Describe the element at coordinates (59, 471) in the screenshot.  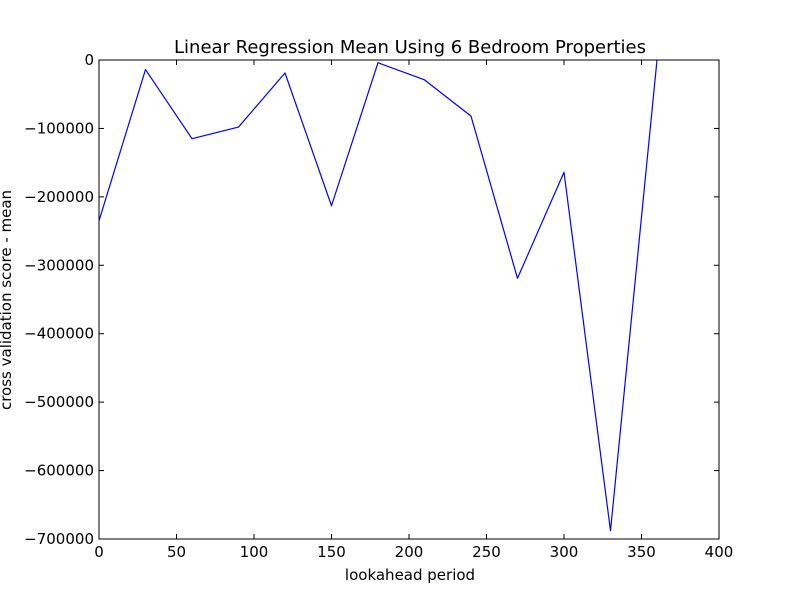
I see `y-tick-label: −600000` at that location.